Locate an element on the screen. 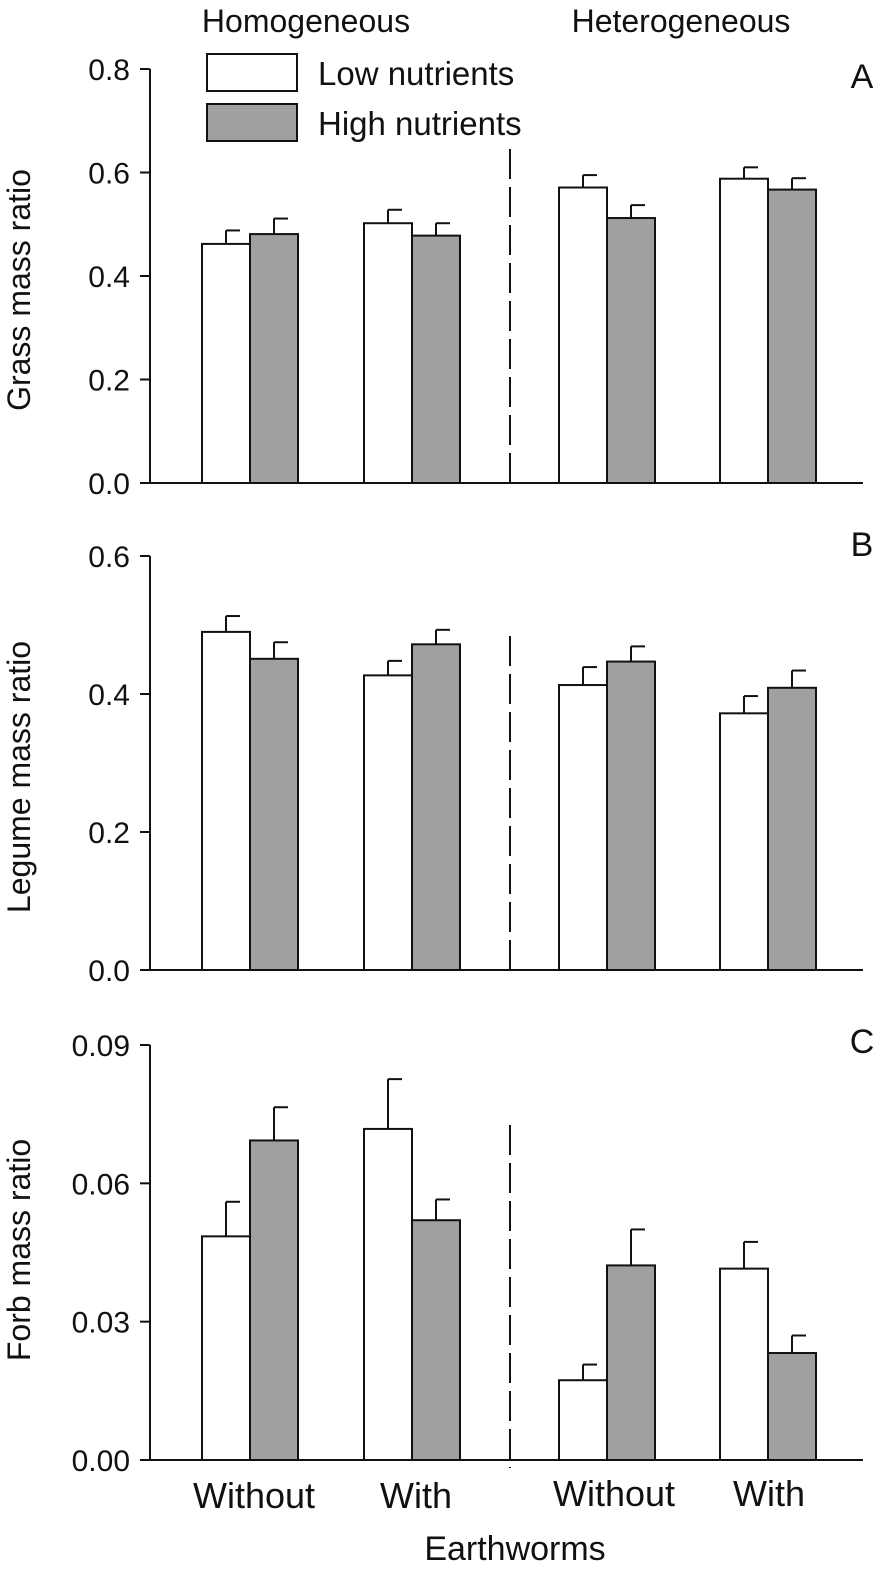 This screenshot has width=891, height=1592. legend-label-low: Low nutrients is located at coordinates (416, 73).